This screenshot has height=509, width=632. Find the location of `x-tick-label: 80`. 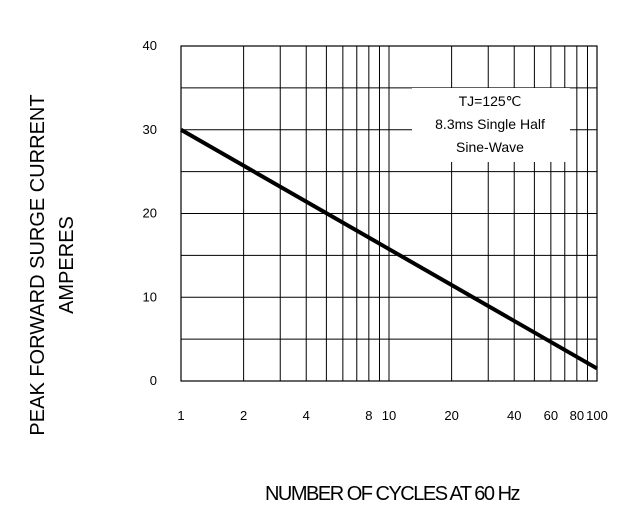

x-tick-label: 80 is located at coordinates (577, 415).